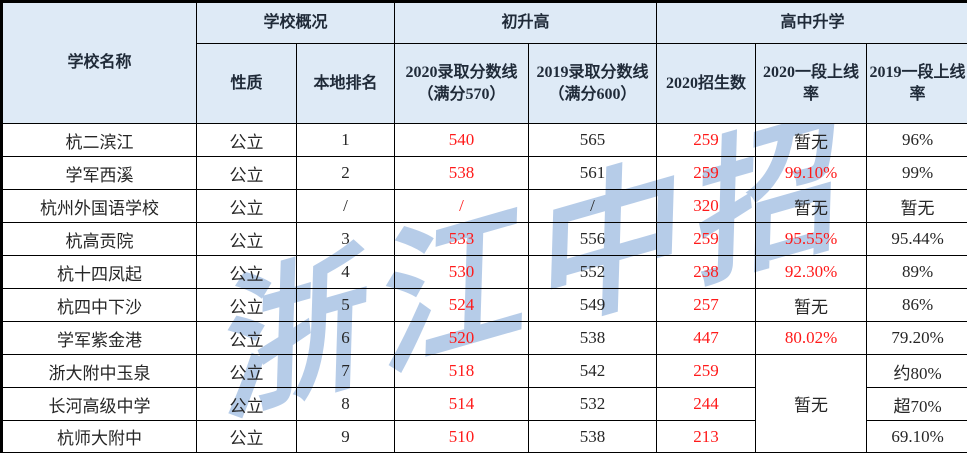 The height and width of the screenshot is (453, 967). Describe the element at coordinates (811, 403) in the screenshot. I see `cell-2020-tier1-rate-merged: 暂无` at that location.